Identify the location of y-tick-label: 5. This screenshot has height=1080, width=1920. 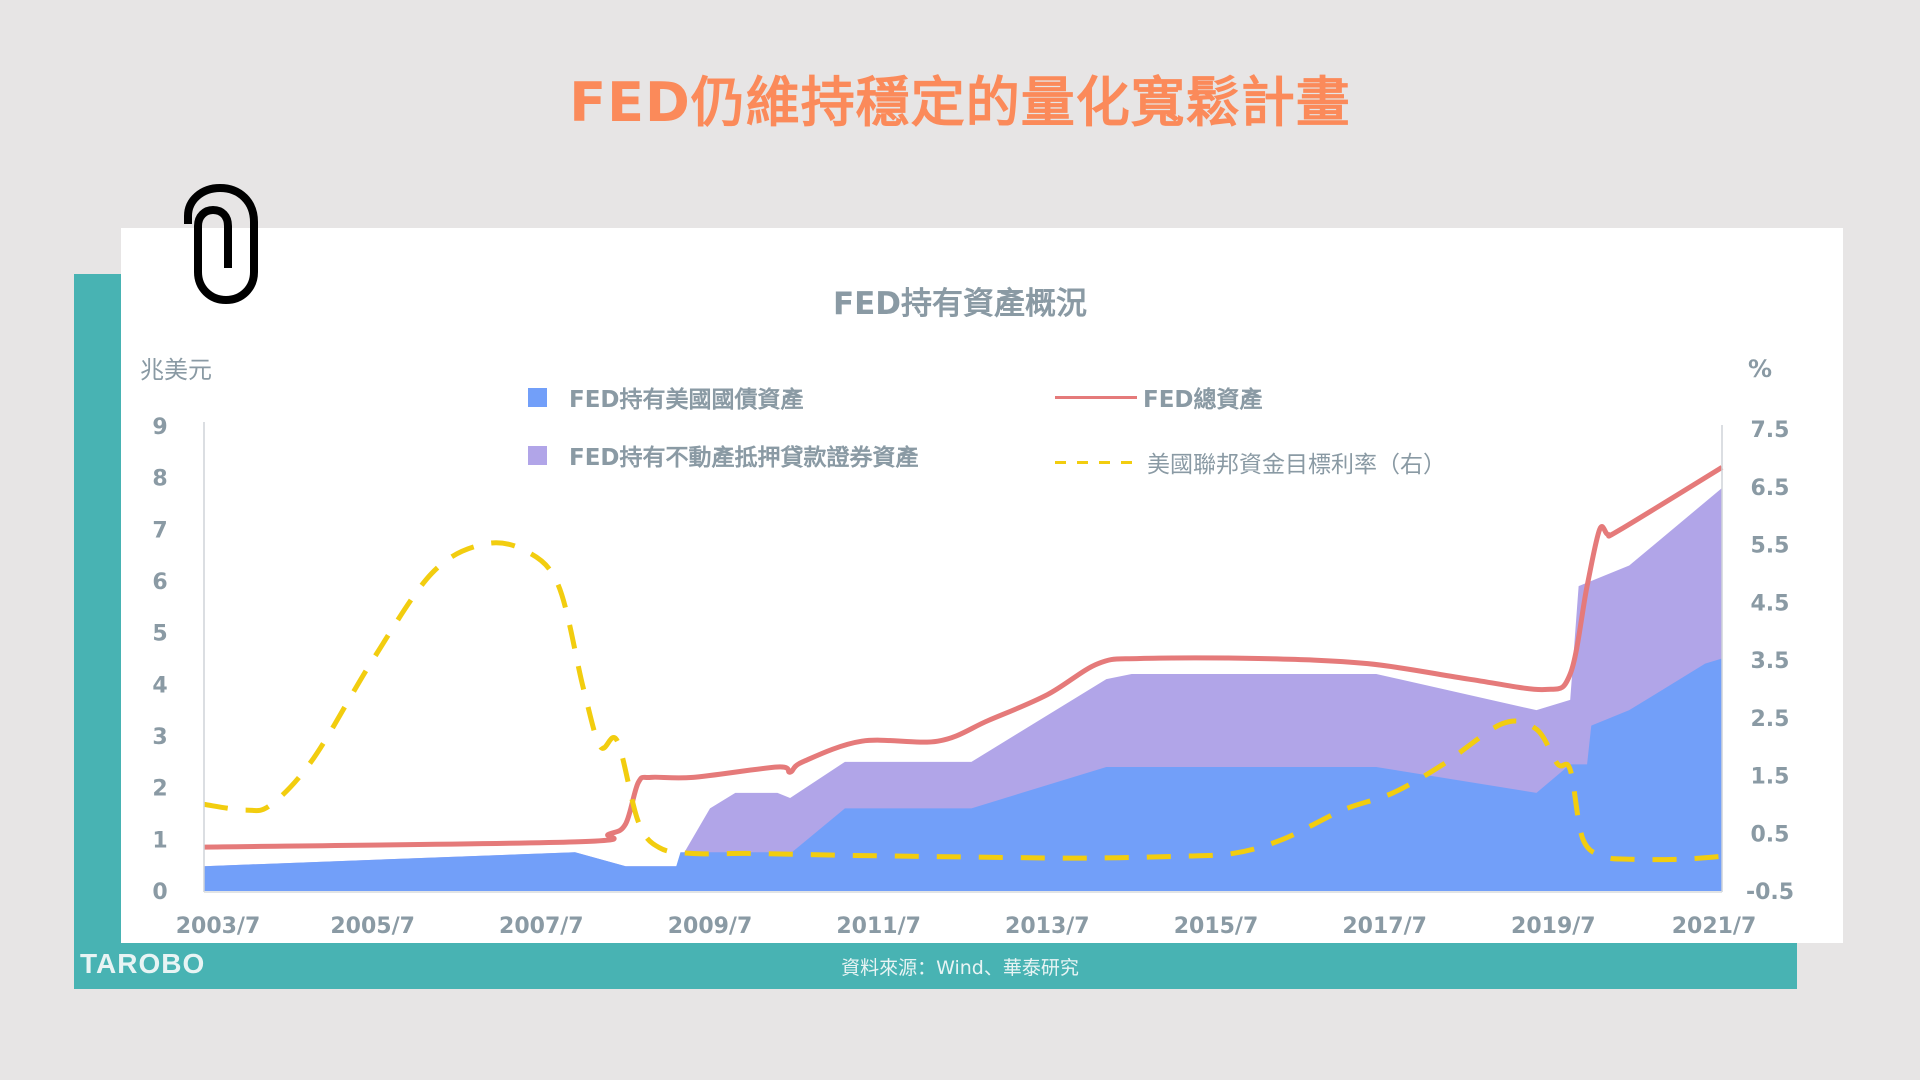
(159, 634).